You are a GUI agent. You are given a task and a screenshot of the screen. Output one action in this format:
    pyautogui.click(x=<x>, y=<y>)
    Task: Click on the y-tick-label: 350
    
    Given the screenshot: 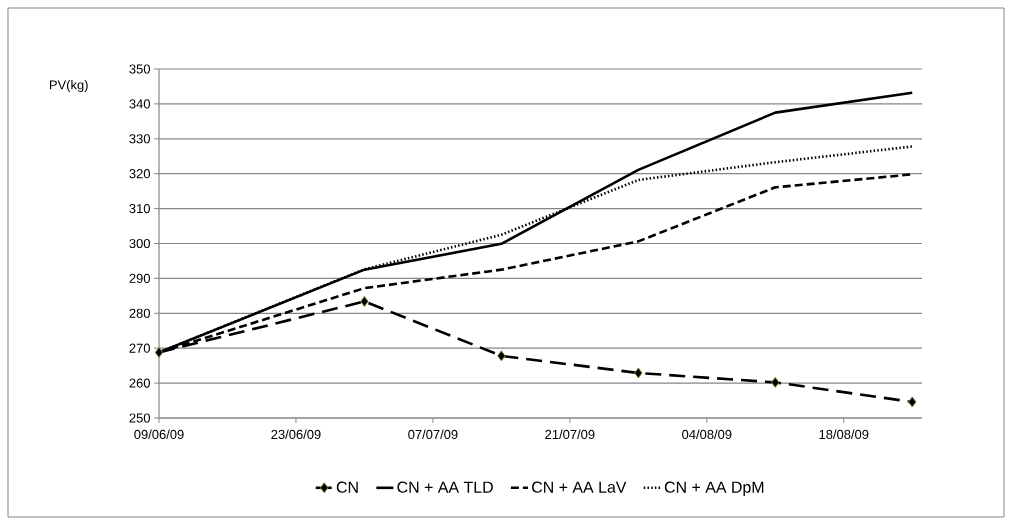 What is the action you would take?
    pyautogui.click(x=139, y=69)
    